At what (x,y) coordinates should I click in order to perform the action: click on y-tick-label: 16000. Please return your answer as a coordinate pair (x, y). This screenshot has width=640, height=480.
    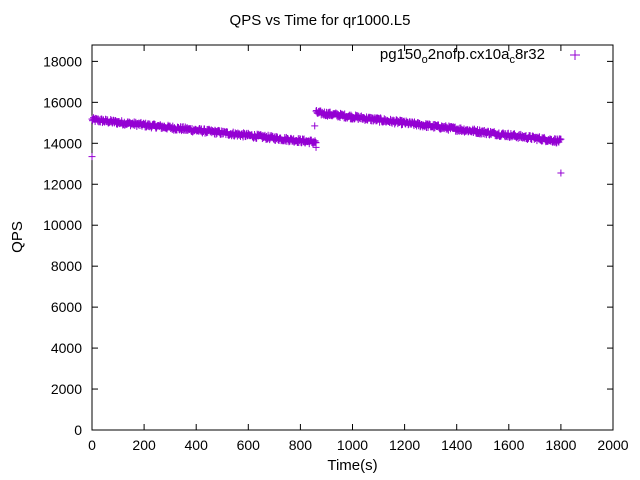
    Looking at the image, I should click on (62, 102).